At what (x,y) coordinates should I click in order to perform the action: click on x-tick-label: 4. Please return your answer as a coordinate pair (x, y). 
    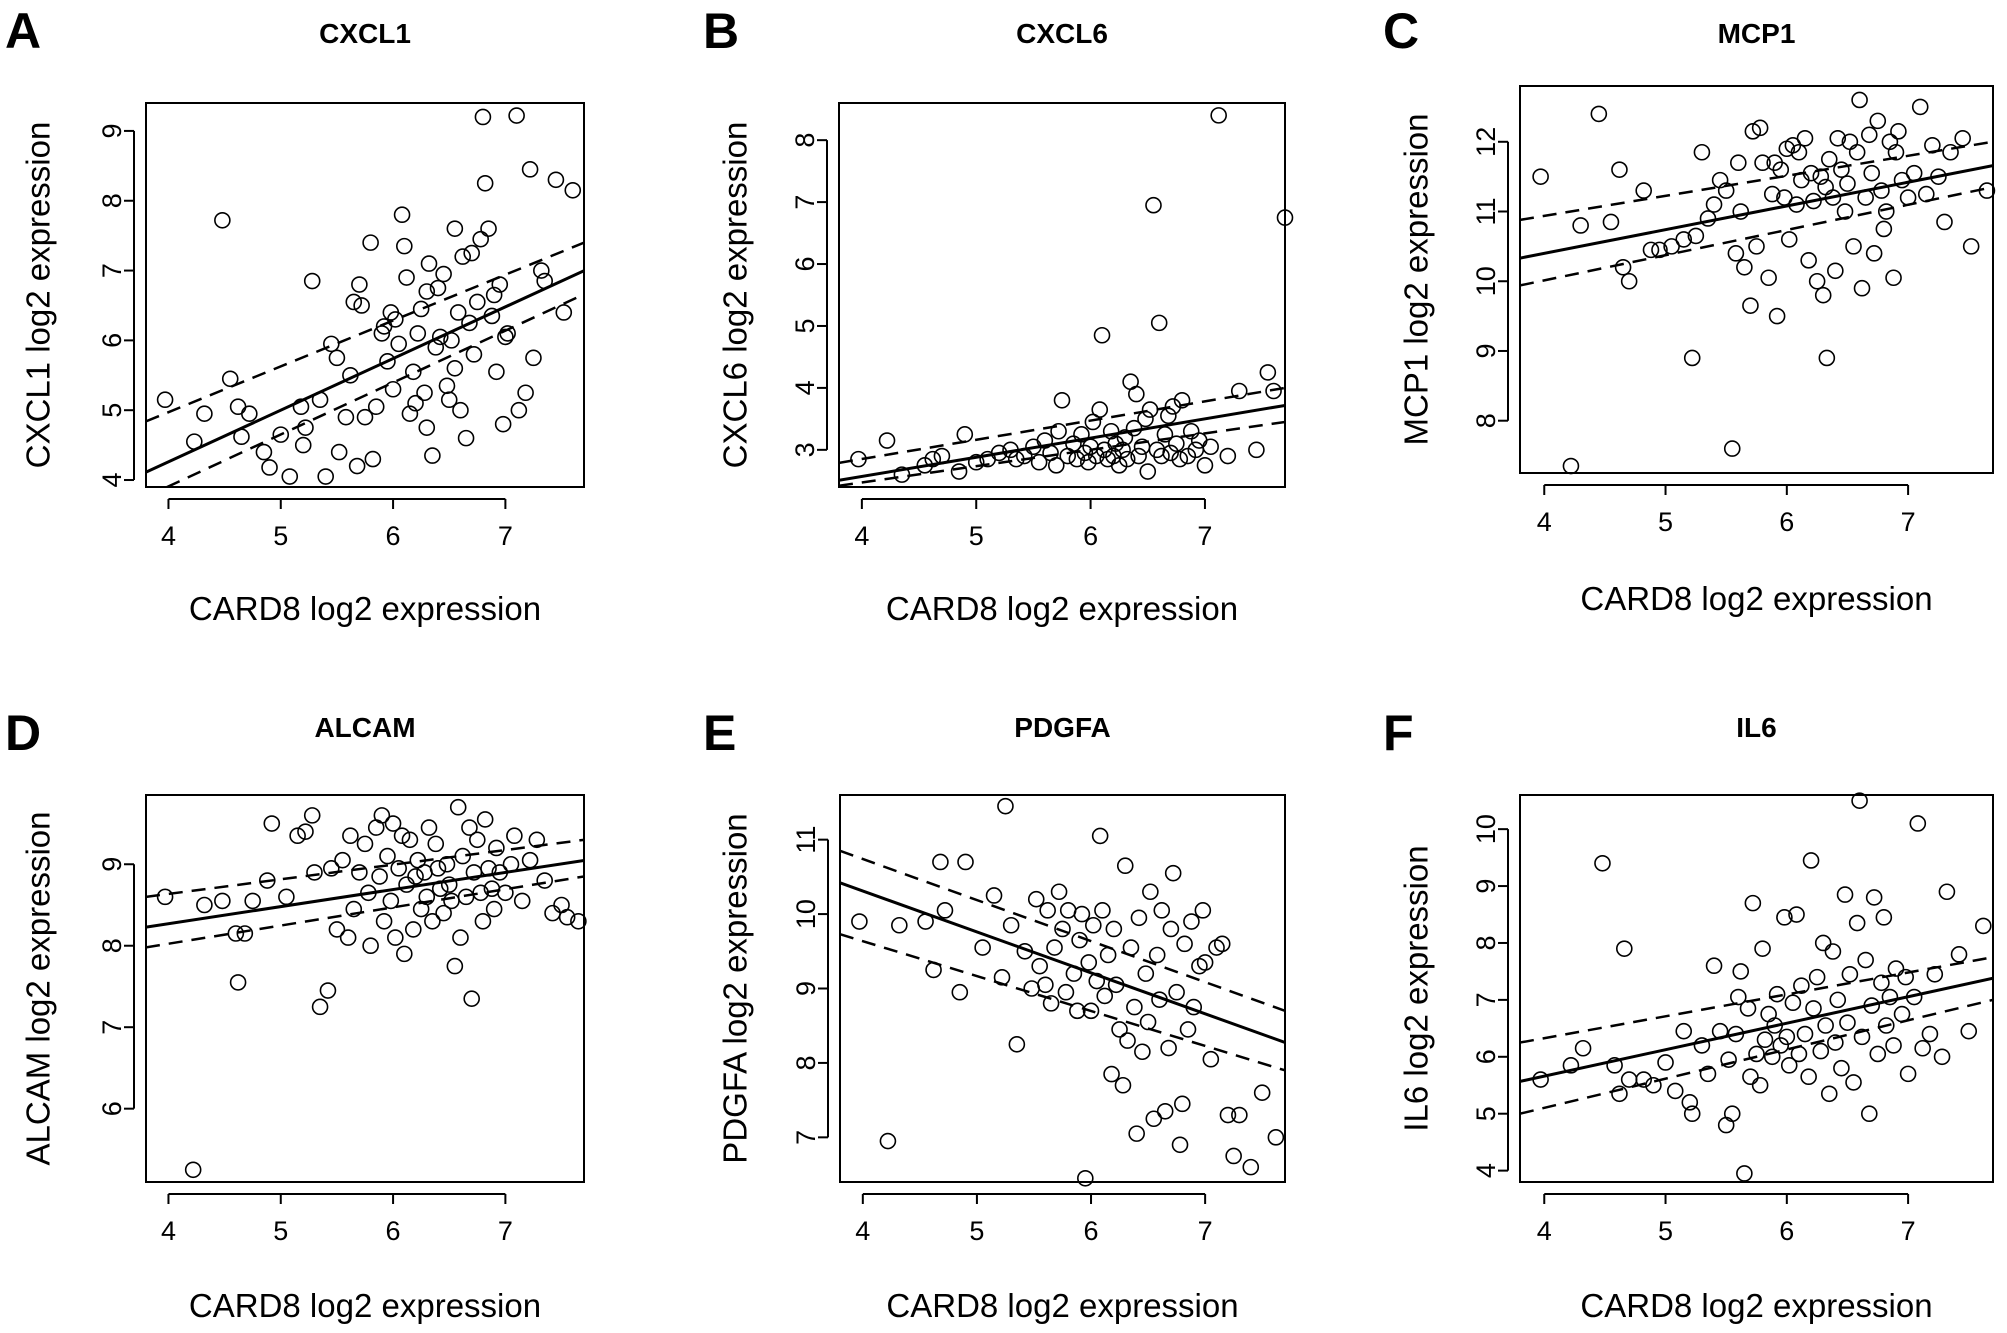
    Looking at the image, I should click on (1544, 522).